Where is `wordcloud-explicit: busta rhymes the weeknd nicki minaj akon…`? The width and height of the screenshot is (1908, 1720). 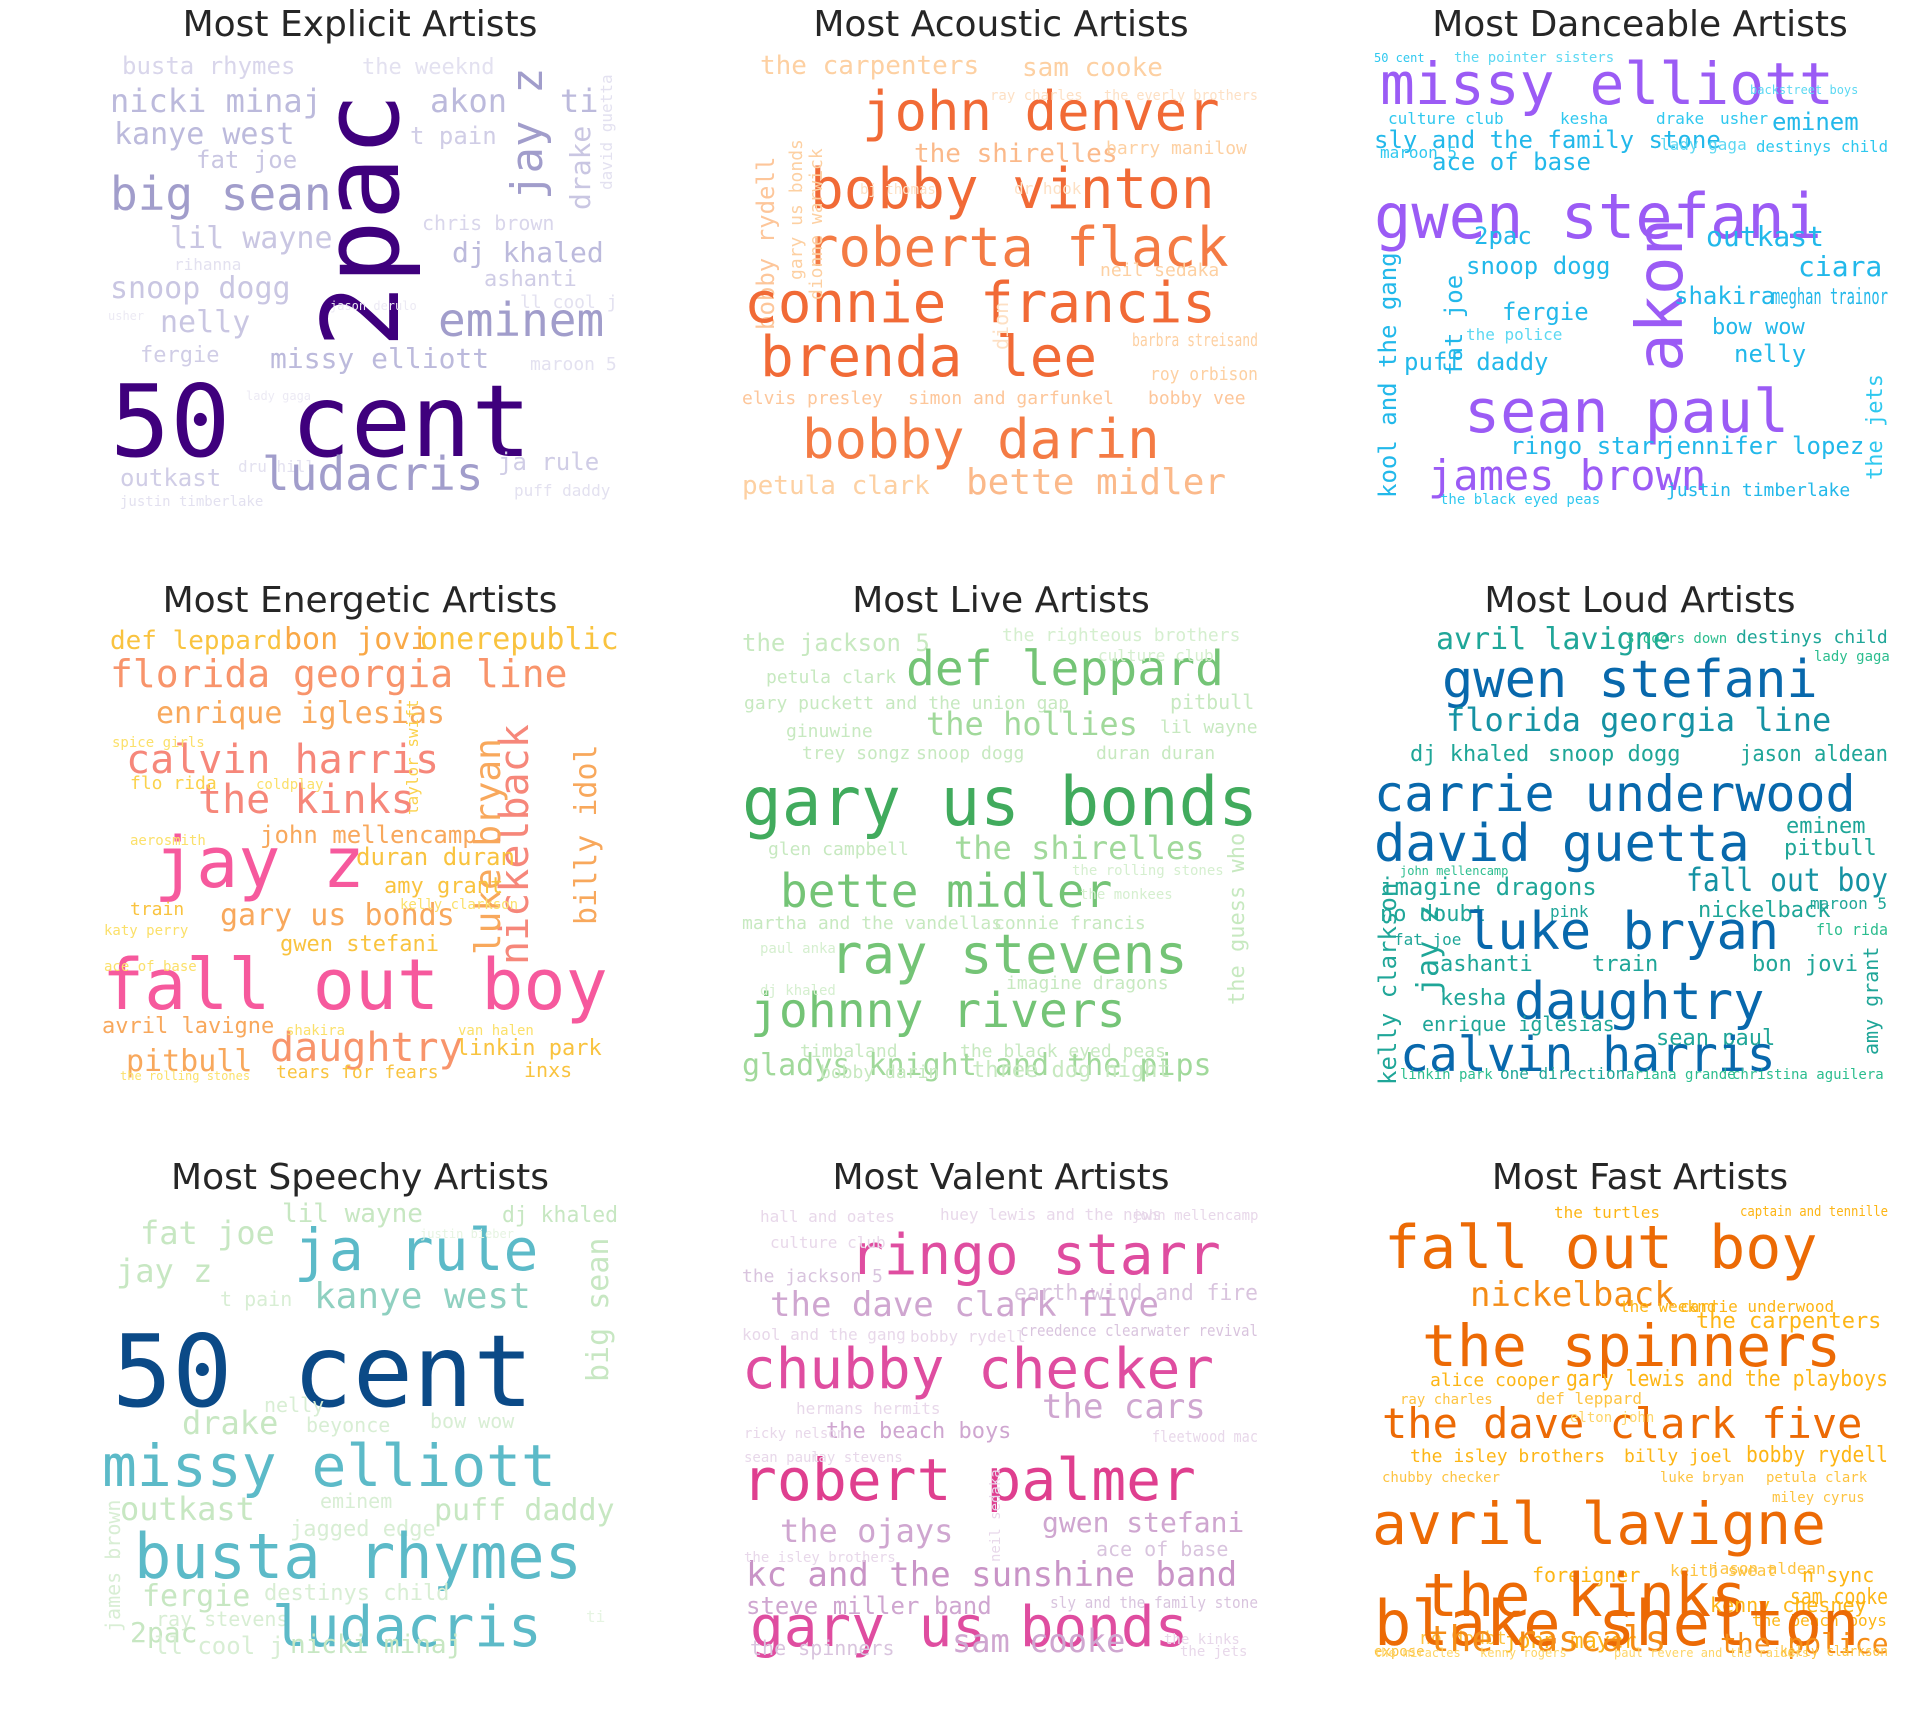
wordcloud-explicit: busta rhymes the weeknd nicki minaj akon… is located at coordinates (363, 281).